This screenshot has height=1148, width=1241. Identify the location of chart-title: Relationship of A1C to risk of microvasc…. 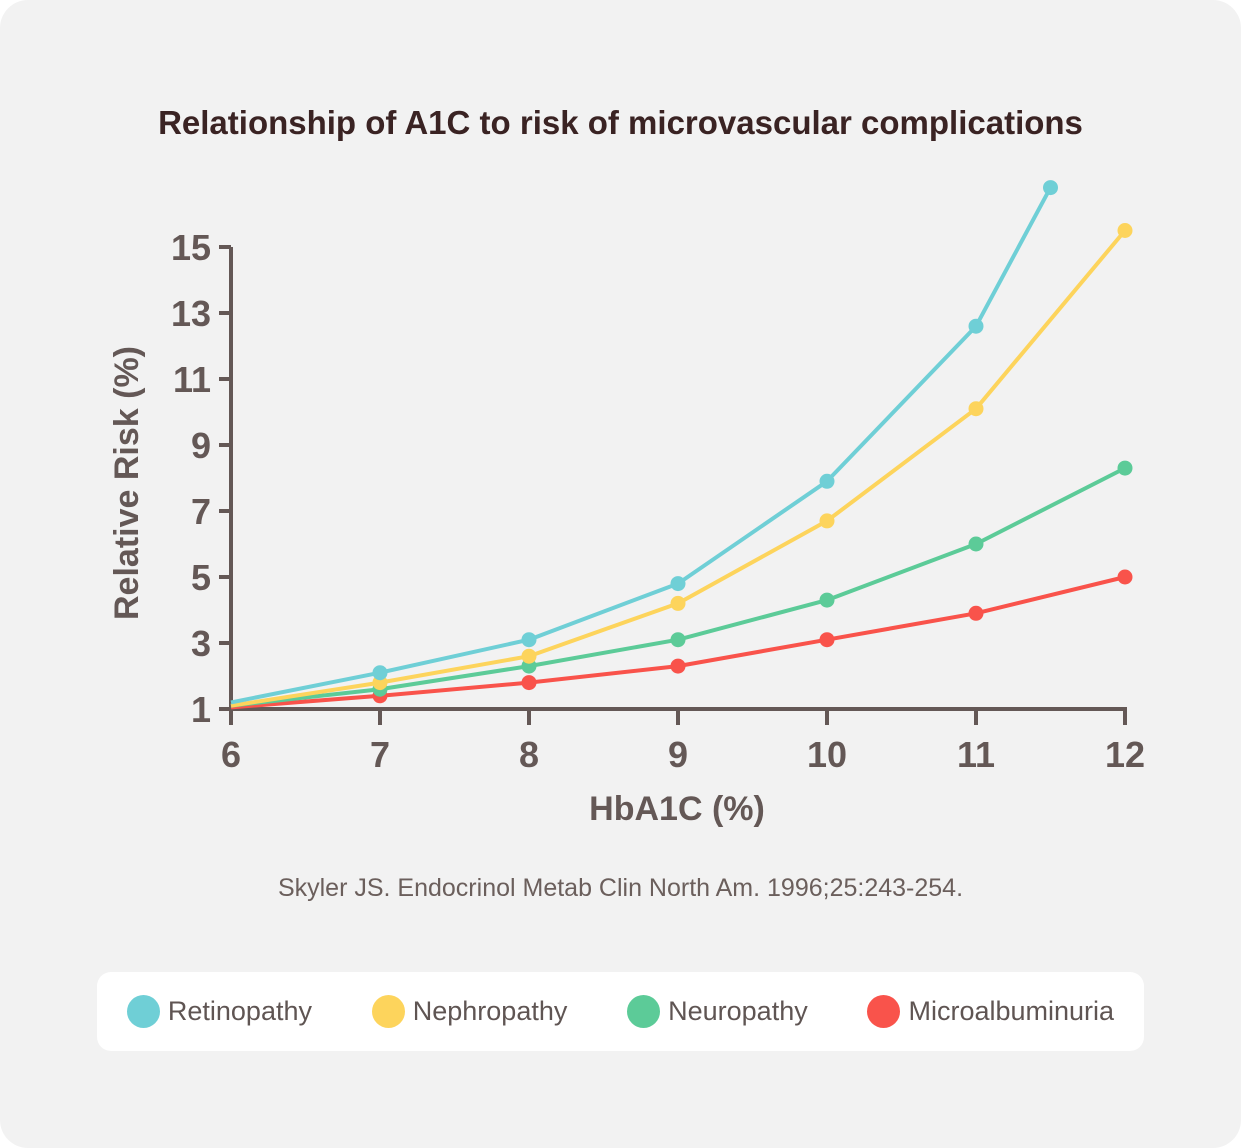
(620, 122).